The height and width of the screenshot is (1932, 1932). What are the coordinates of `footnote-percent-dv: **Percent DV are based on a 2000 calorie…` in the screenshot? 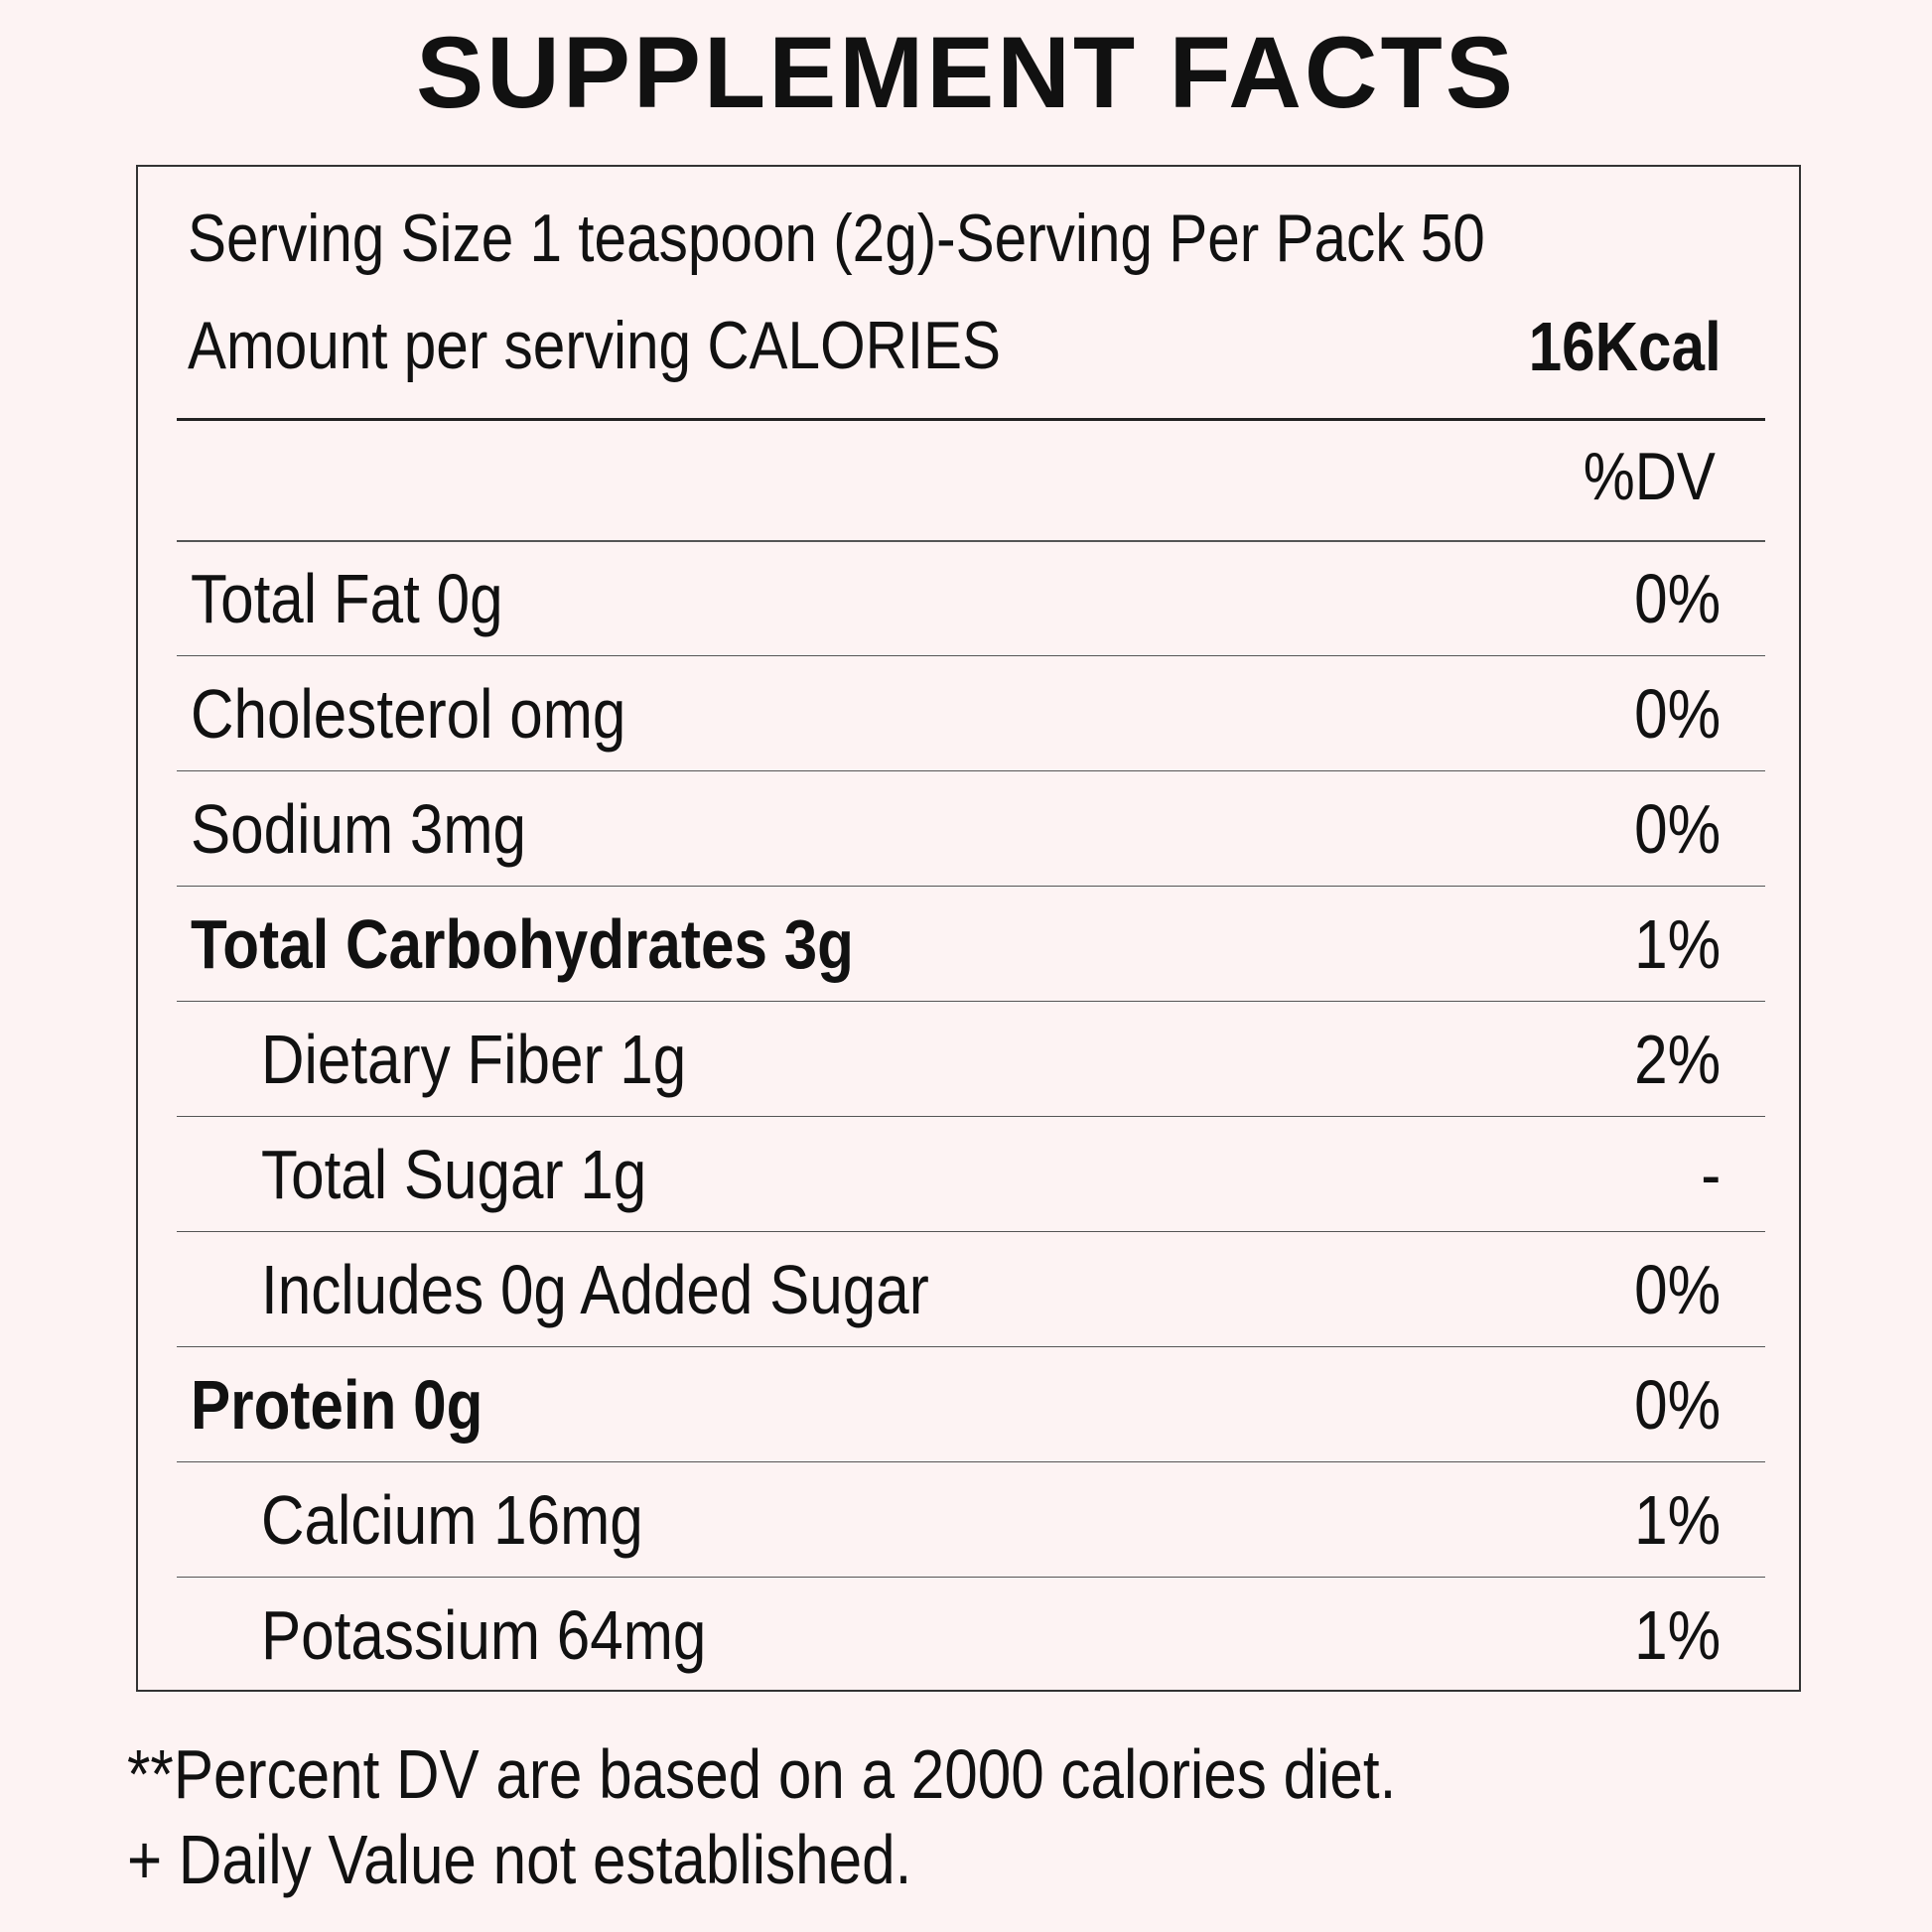 It's located at (762, 1774).